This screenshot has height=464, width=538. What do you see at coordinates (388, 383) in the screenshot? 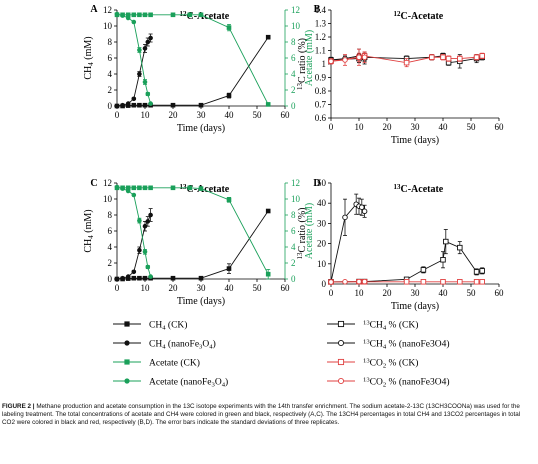
I see `legend-entry: 13CO2 % (nanoFe3O4)` at bounding box center [388, 383].